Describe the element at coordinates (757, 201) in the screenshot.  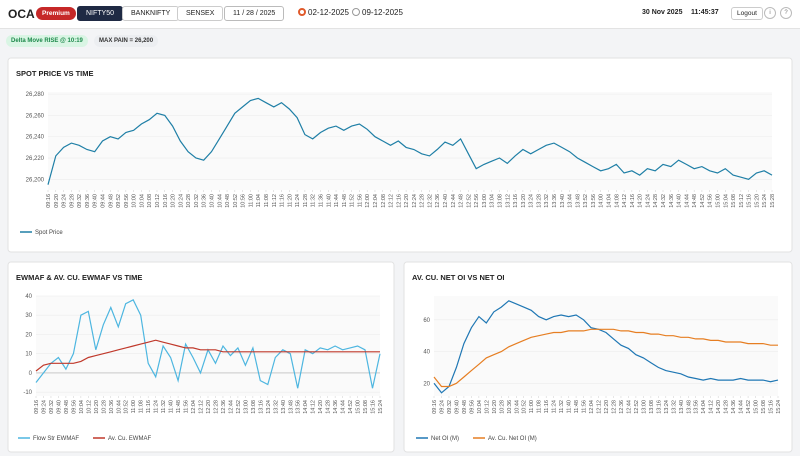
I see `x-tick-label: 15:20` at that location.